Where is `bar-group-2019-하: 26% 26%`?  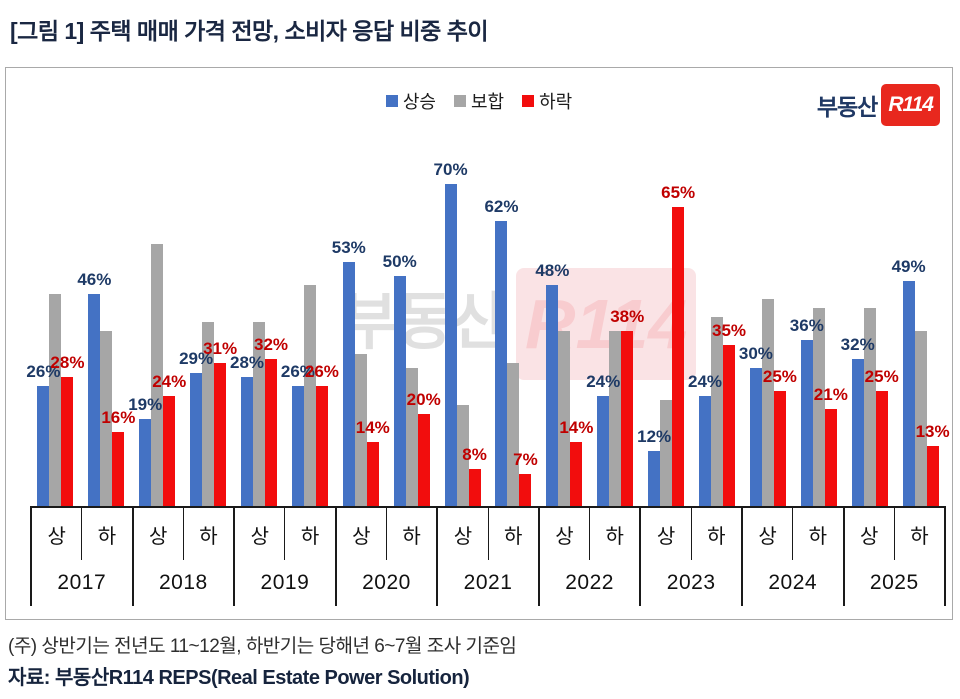
bar-group-2019-하: 26% 26% is located at coordinates (309, 287).